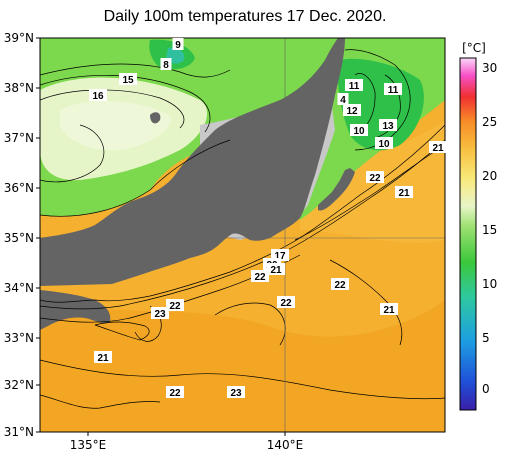 This screenshot has width=508, height=456. I want to click on contour-label: 16, so click(98, 96).